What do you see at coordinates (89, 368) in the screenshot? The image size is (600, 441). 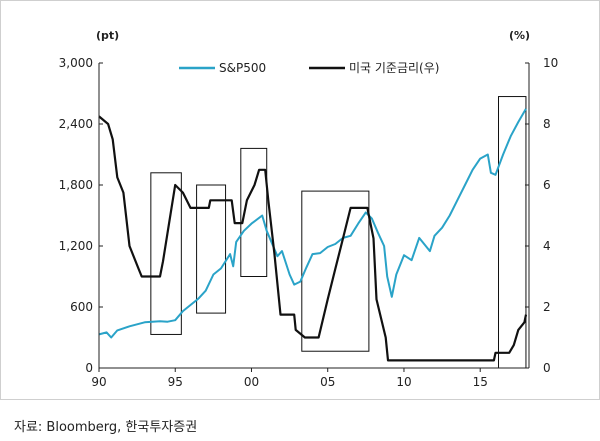 I see `left-axis-tick-label: 0` at bounding box center [89, 368].